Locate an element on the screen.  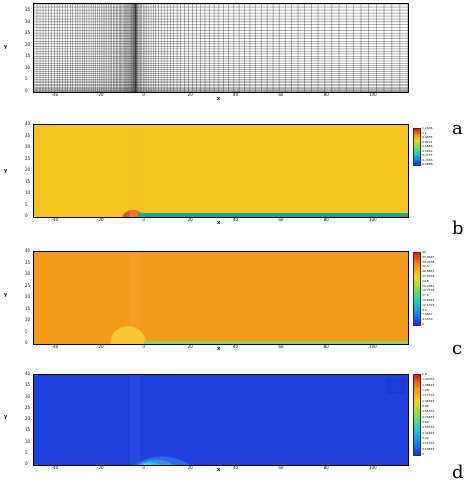
colorbar-label: 0.2333 is located at coordinates (427, 159).